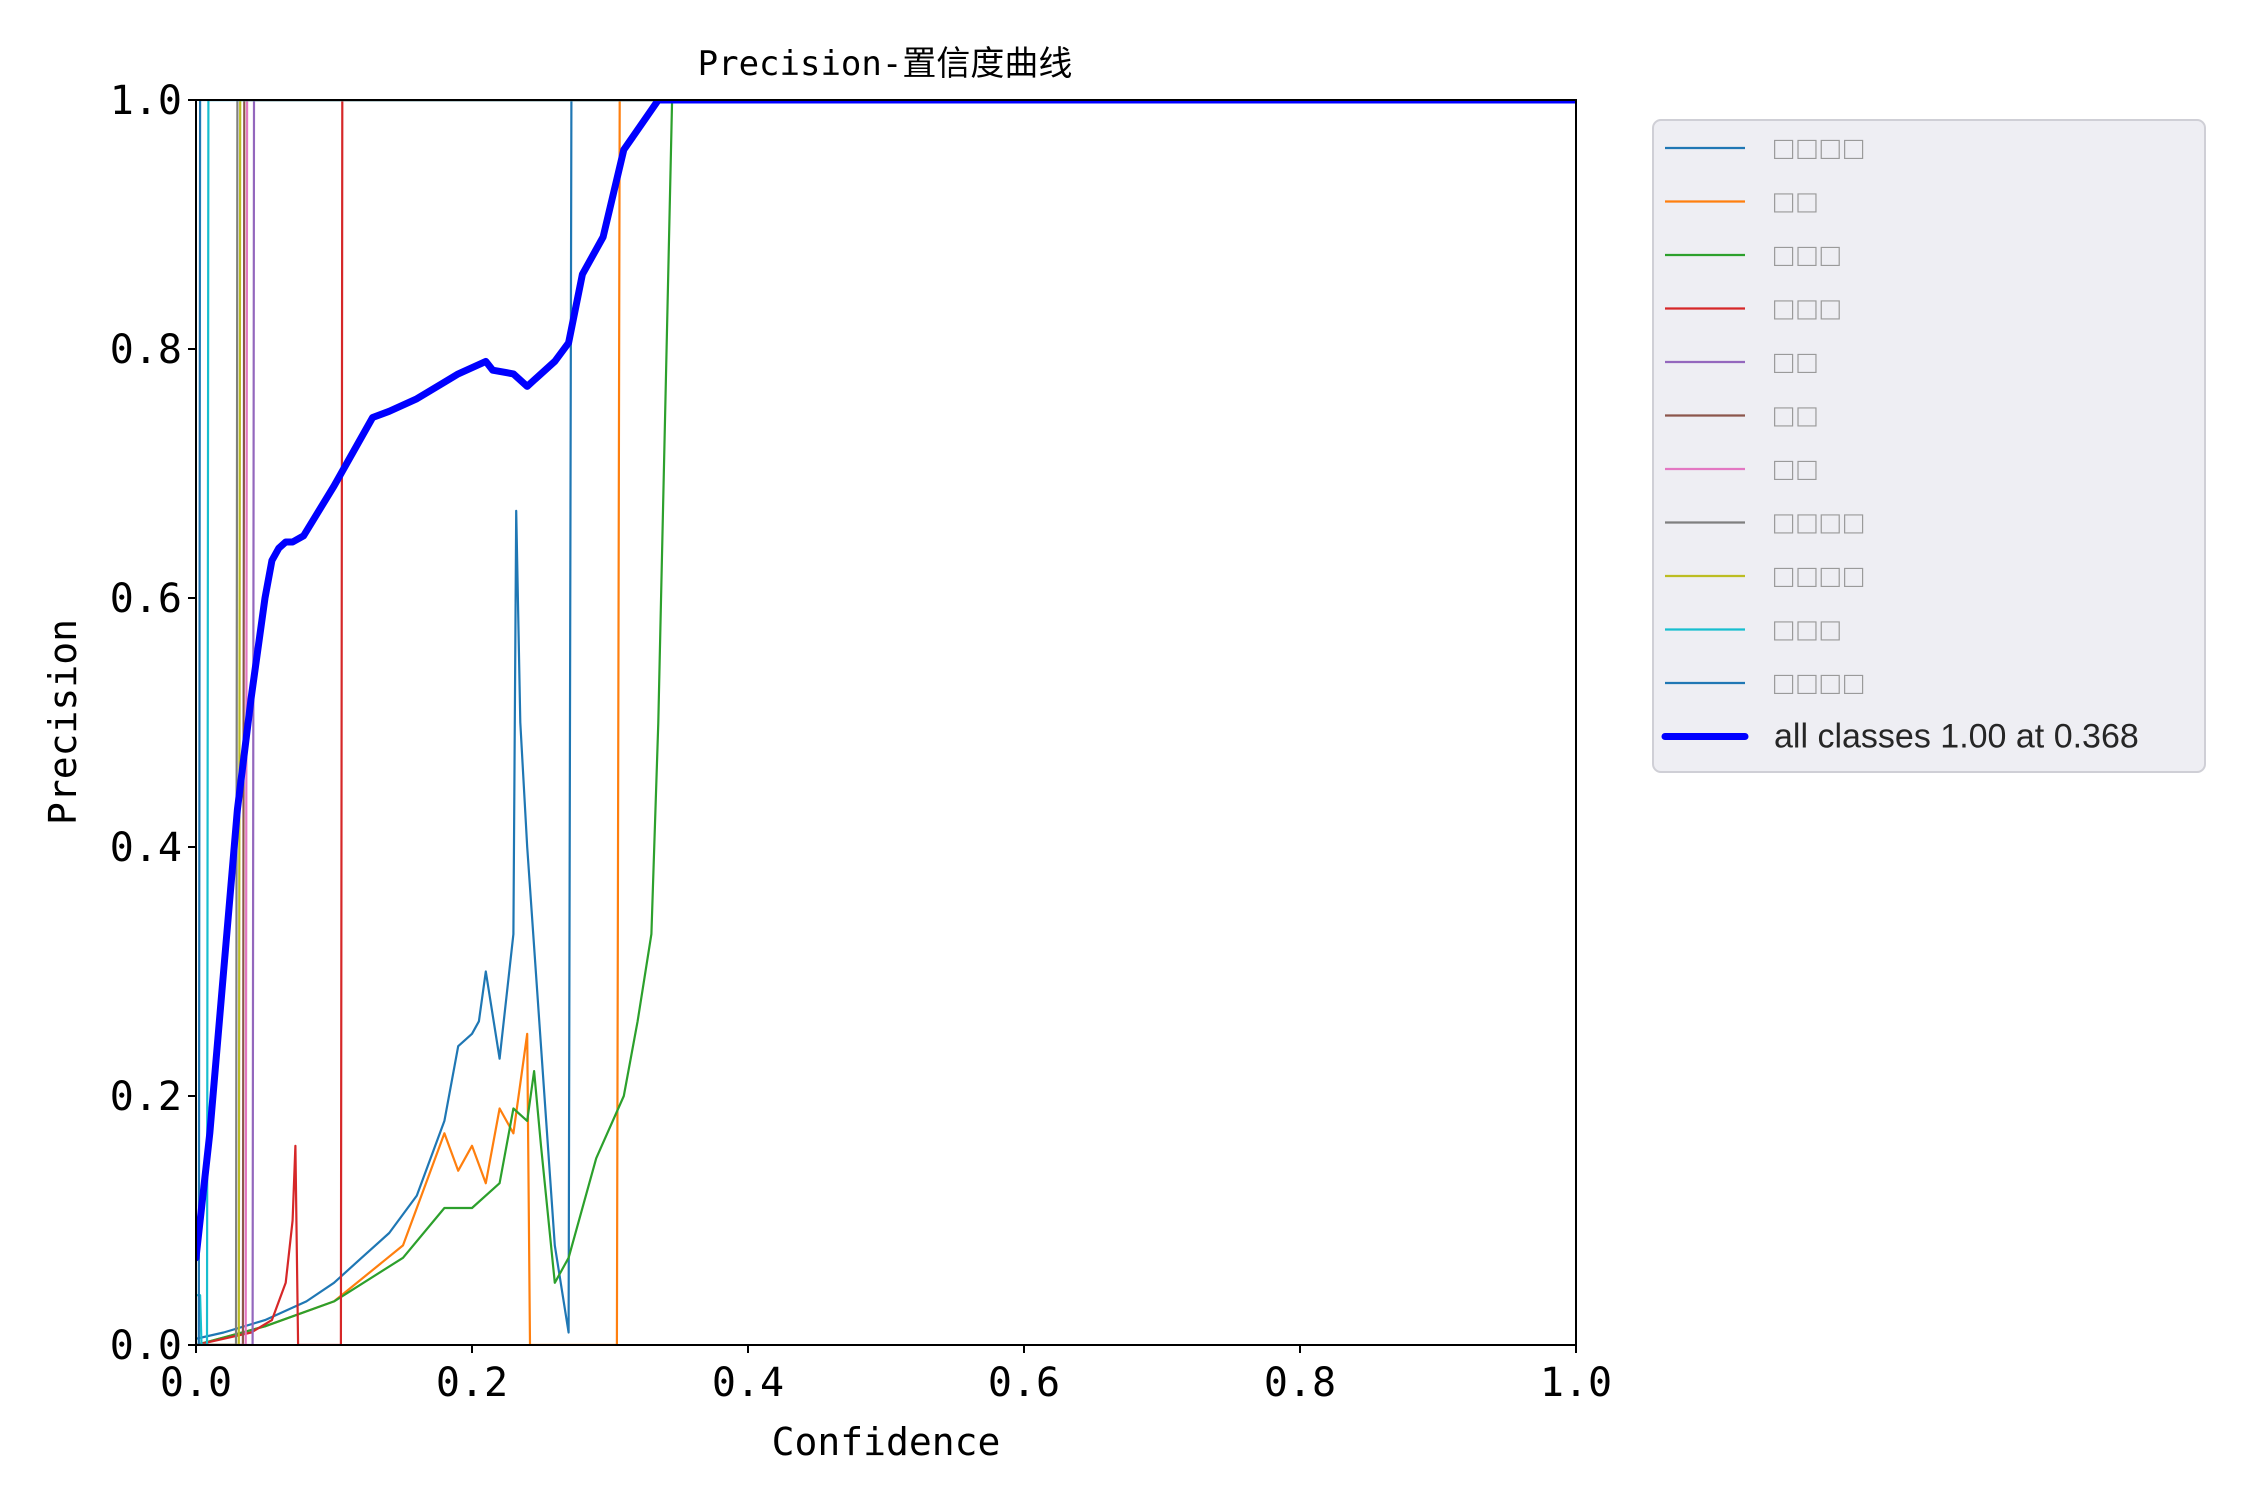 The height and width of the screenshot is (1500, 2250). Describe the element at coordinates (1797, 469) in the screenshot. I see `legend-label-7: □□` at that location.